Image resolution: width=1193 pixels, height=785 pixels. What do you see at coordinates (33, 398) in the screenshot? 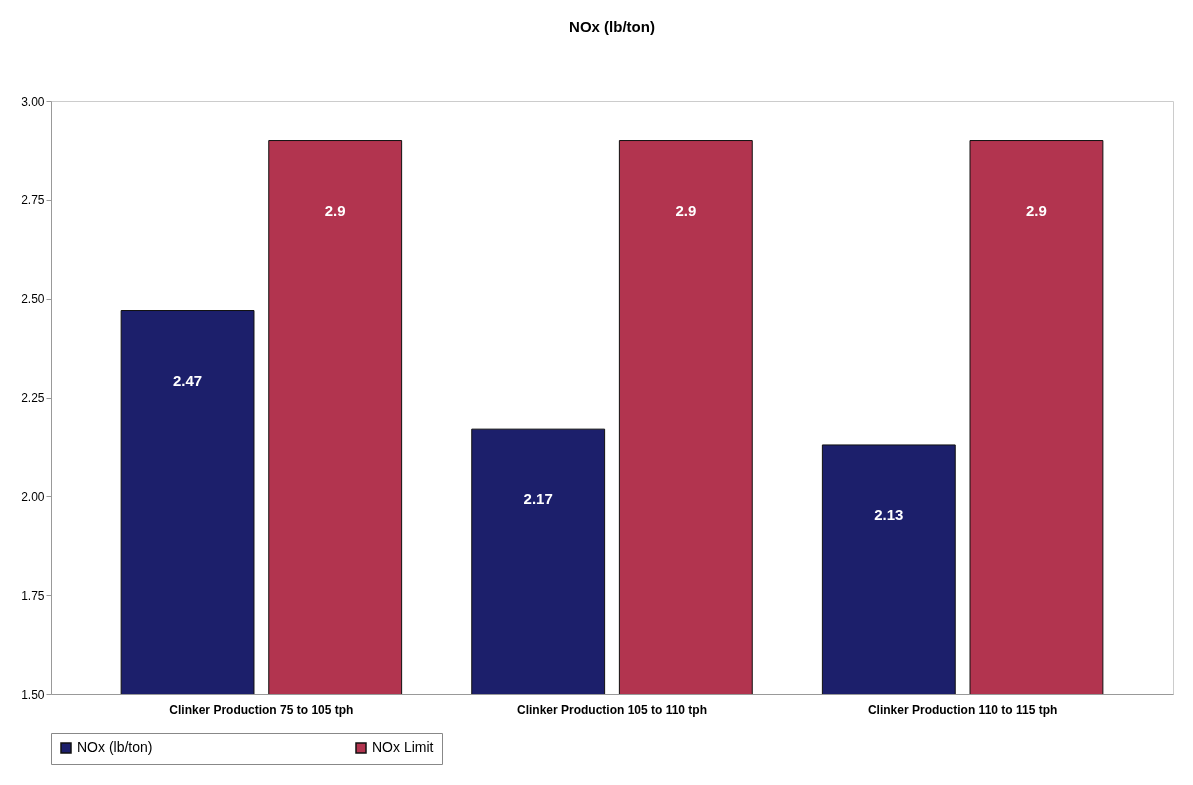
I see `y-tick-label: 2.25` at bounding box center [33, 398].